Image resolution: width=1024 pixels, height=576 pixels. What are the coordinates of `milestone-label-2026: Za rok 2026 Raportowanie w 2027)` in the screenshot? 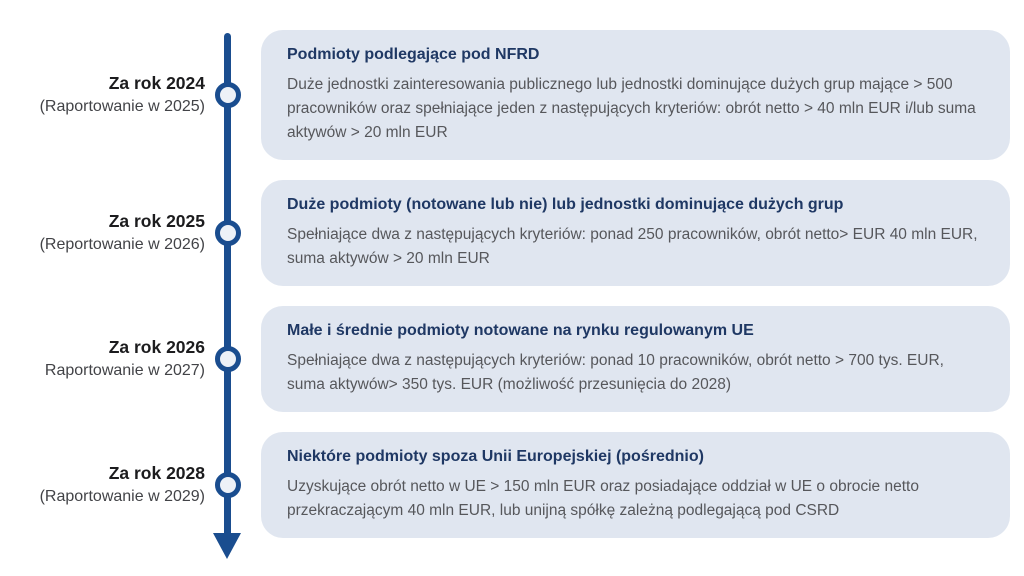 It's located at (102, 358).